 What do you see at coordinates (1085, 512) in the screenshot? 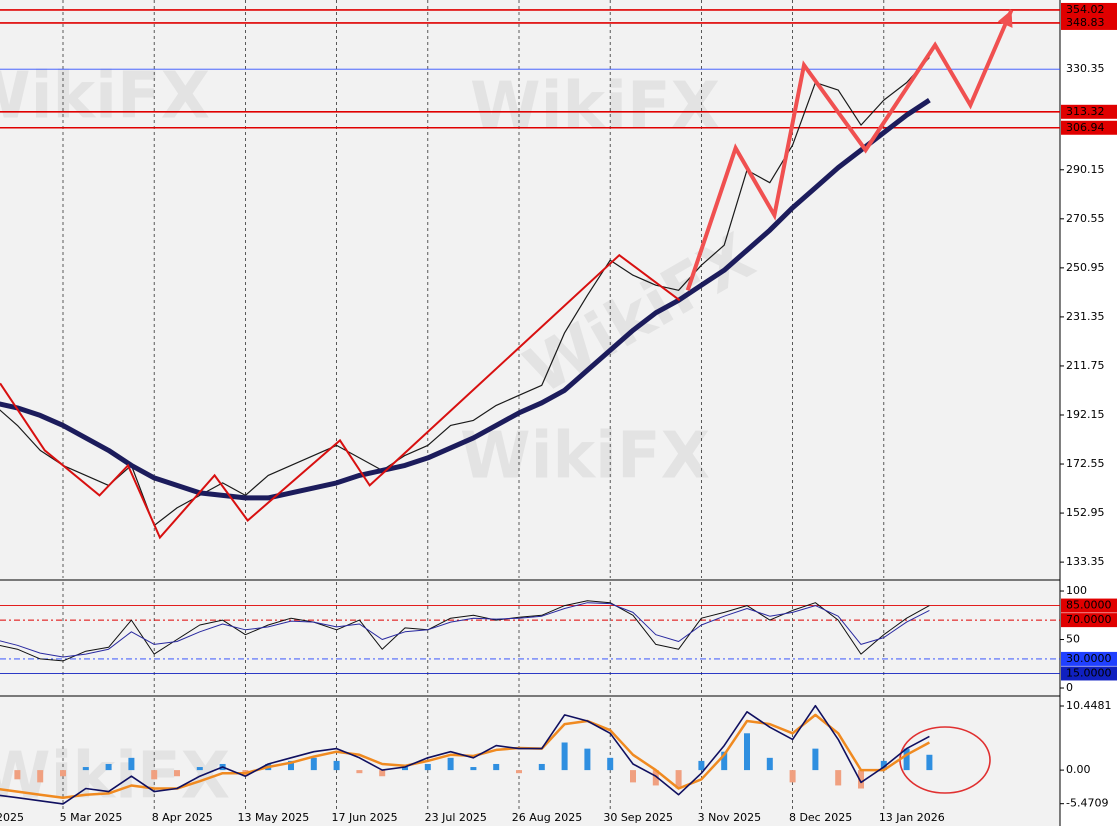
I see `y-tick-label: 152.95` at bounding box center [1085, 512].